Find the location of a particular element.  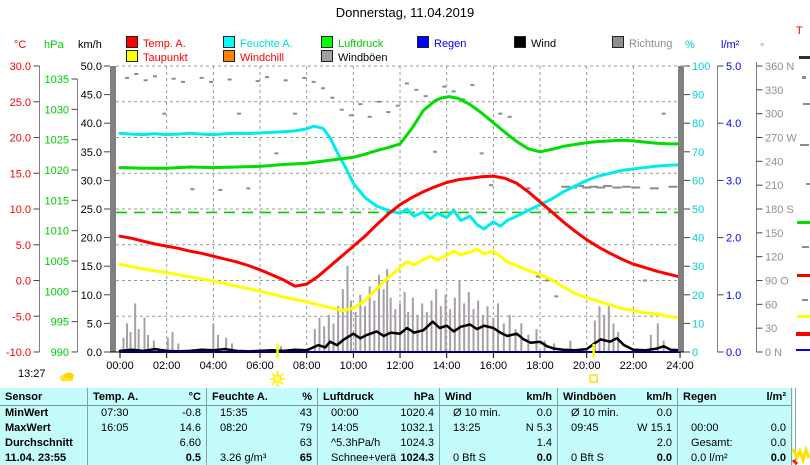

time-label: 02:00 is located at coordinates (167, 366).